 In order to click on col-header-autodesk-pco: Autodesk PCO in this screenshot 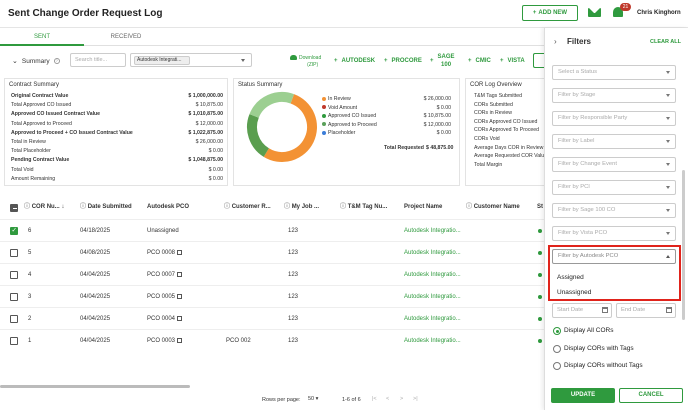, I will do `click(168, 207)`.